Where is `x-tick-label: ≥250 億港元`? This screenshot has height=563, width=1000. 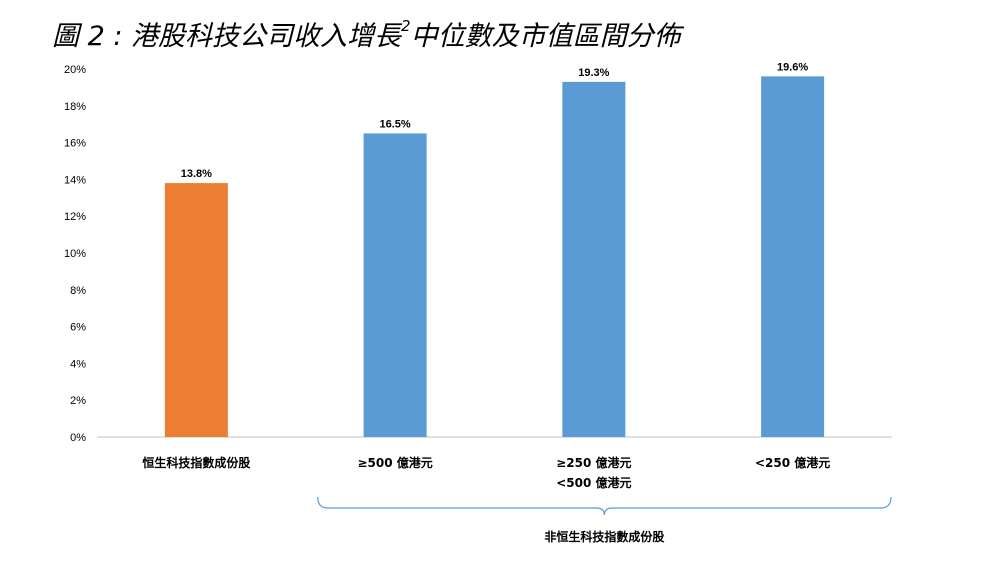 x-tick-label: ≥250 億港元 is located at coordinates (593, 462).